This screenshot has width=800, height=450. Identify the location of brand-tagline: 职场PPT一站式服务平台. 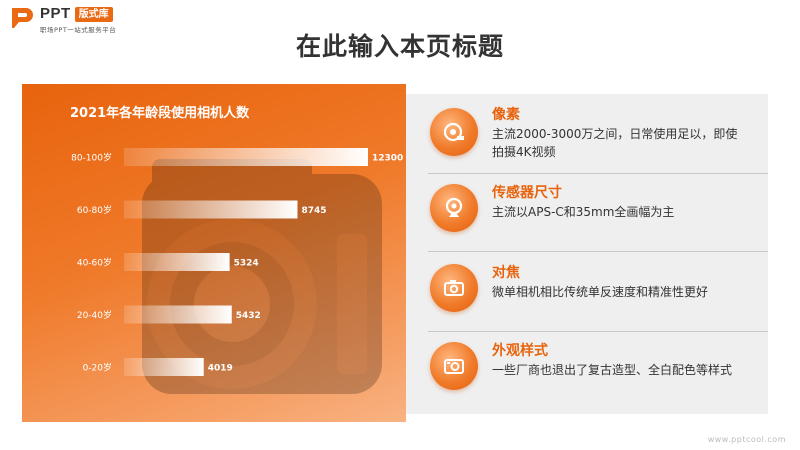
(78, 30).